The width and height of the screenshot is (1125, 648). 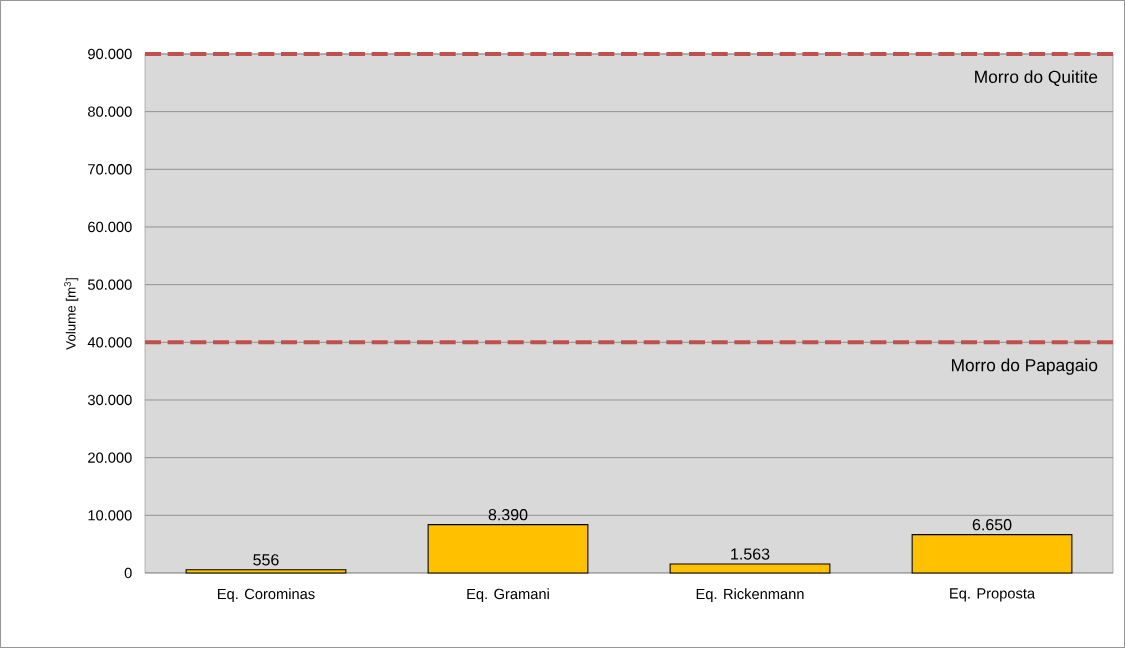 What do you see at coordinates (110, 227) in the screenshot?
I see `y-tick-label: 60.000` at bounding box center [110, 227].